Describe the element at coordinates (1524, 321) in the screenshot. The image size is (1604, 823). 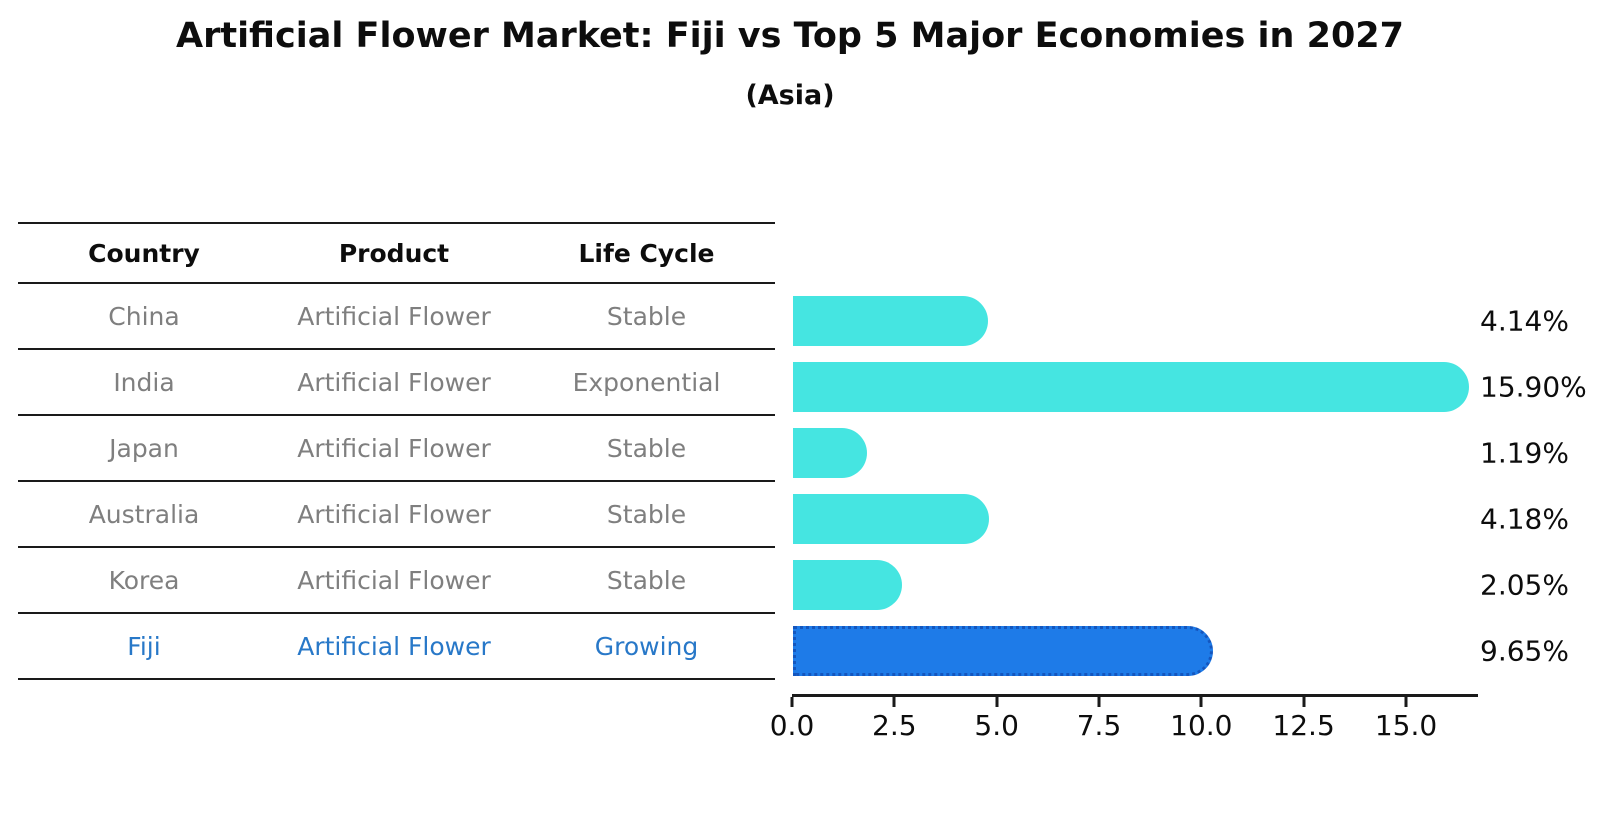
I see `value-label-china: 4.14%` at that location.